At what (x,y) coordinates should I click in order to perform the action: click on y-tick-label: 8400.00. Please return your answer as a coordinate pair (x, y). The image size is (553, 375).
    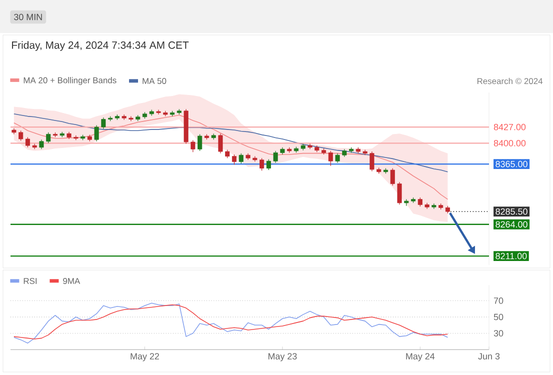
    Looking at the image, I should click on (510, 143).